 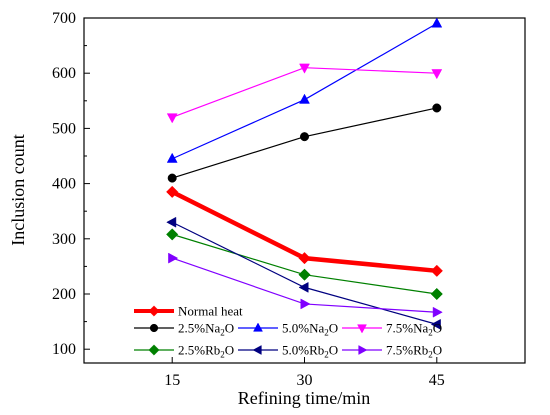 What do you see at coordinates (414, 351) in the screenshot?
I see `legend-label: 7.5%Rb2O` at bounding box center [414, 351].